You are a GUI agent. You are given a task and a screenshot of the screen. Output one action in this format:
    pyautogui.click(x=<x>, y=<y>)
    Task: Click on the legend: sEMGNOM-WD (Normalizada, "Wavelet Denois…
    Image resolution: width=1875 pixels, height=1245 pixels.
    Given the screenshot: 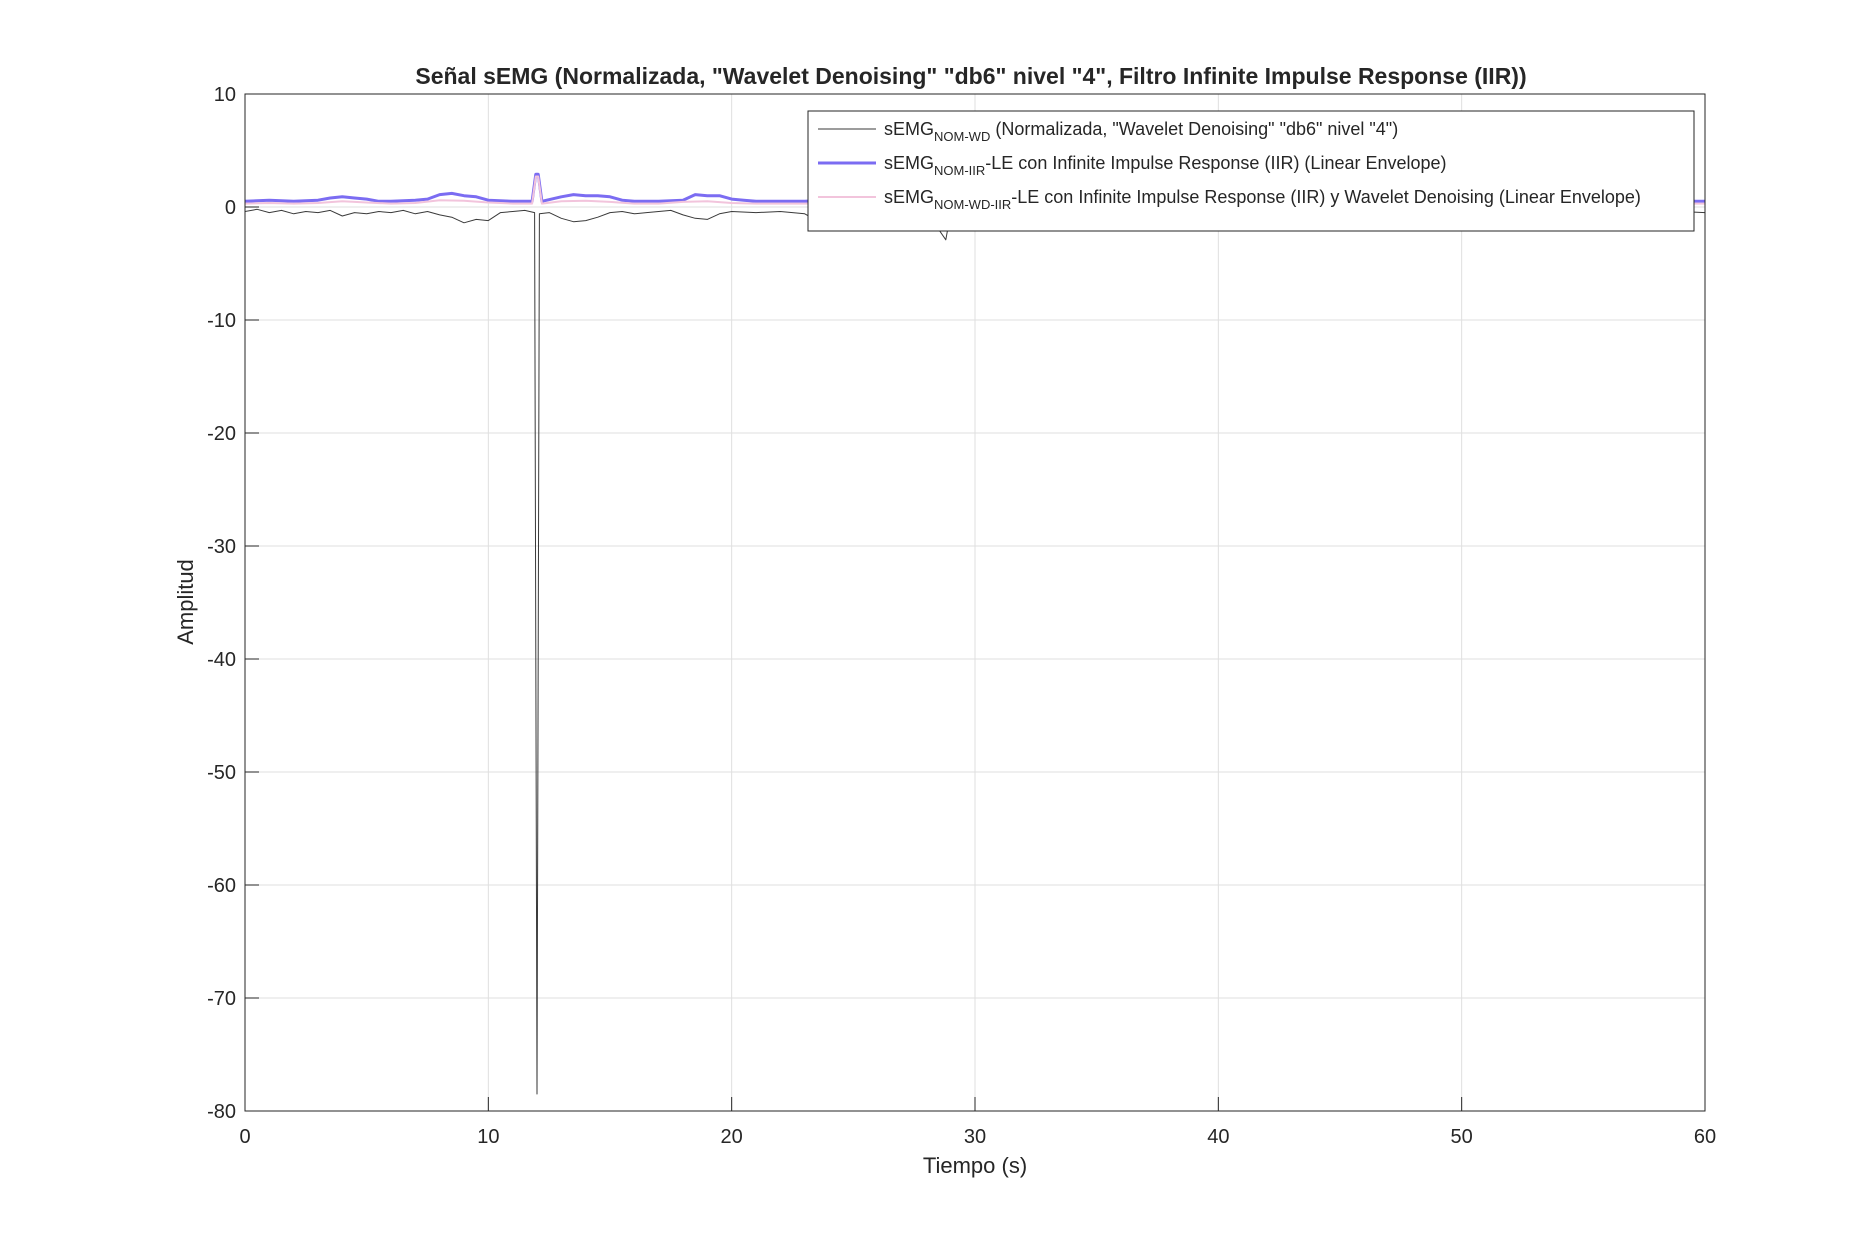 What is the action you would take?
    pyautogui.click(x=1251, y=171)
    